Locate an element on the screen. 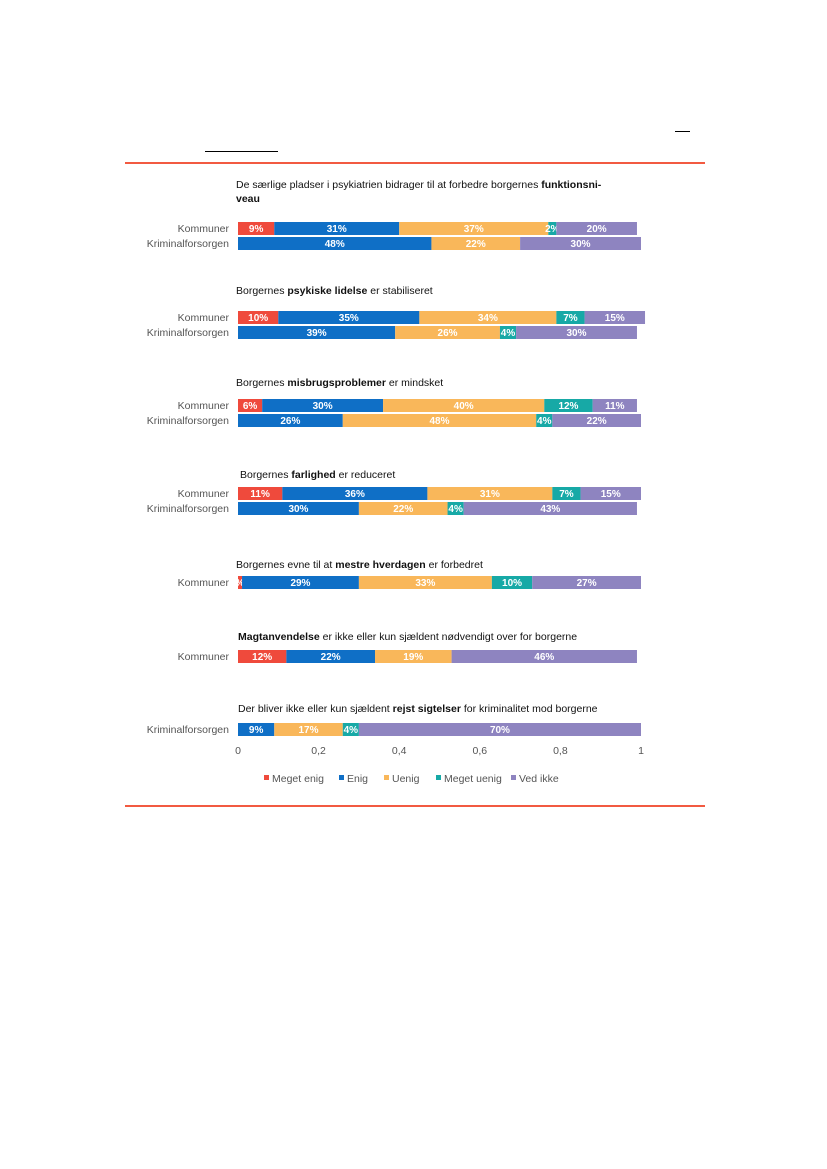 The height and width of the screenshot is (1169, 827). data-label: 19% is located at coordinates (413, 657).